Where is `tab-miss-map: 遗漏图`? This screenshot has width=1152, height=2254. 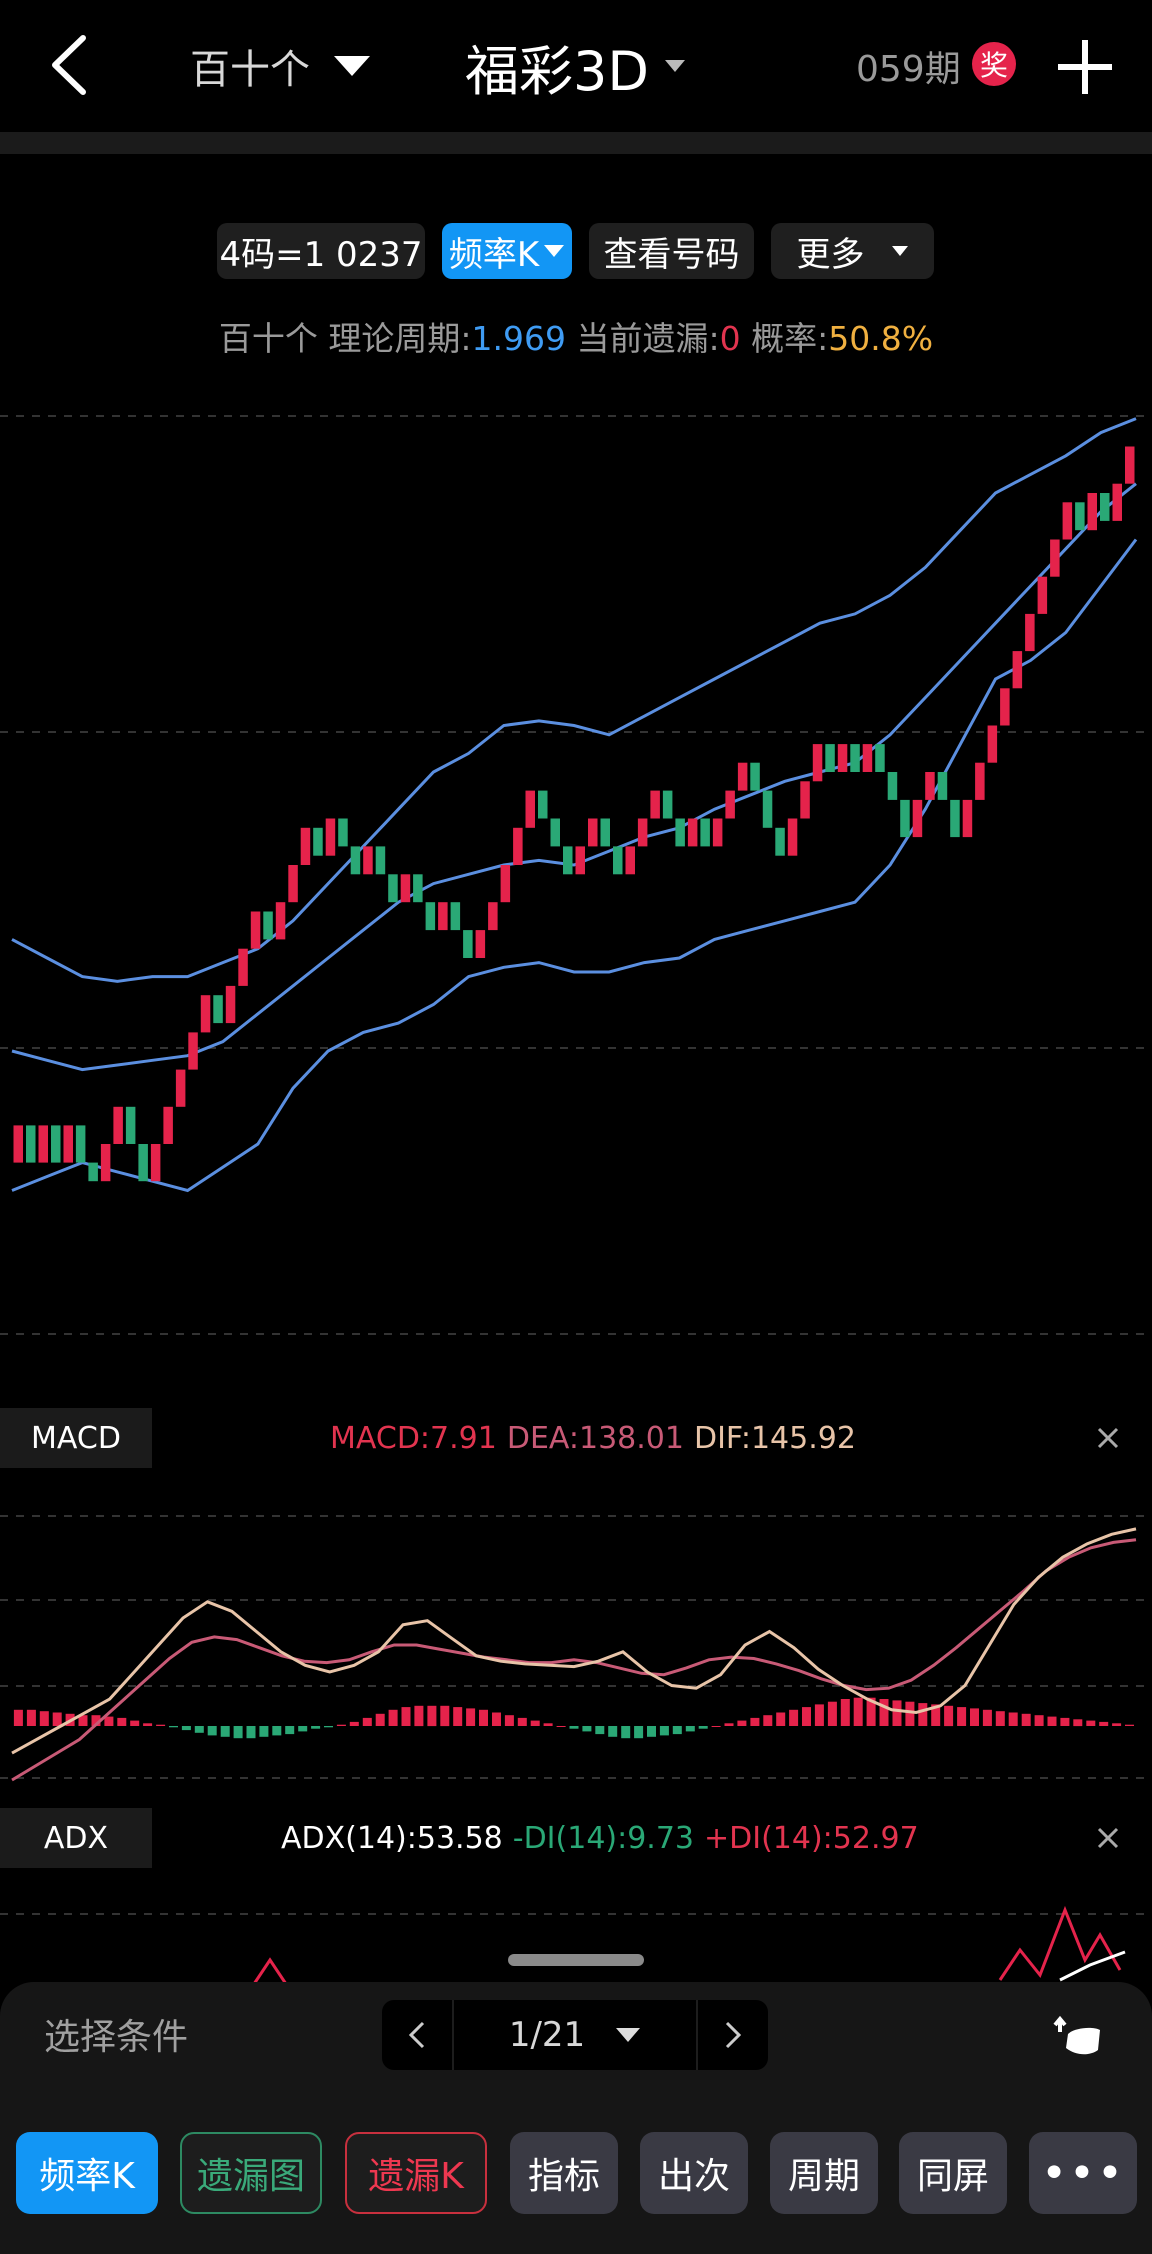
tab-miss-map: 遗漏图 is located at coordinates (251, 2173).